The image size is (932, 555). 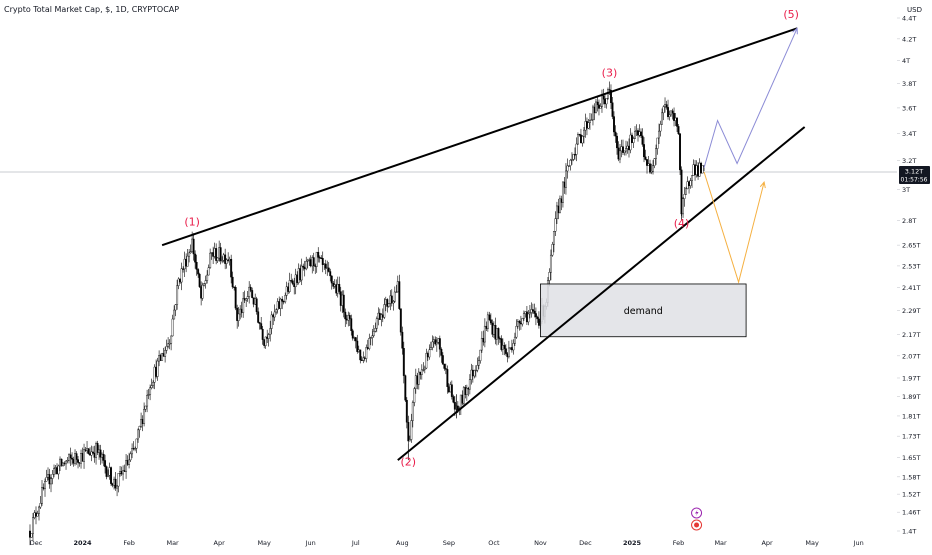 I want to click on x-tick-label: May, so click(x=812, y=543).